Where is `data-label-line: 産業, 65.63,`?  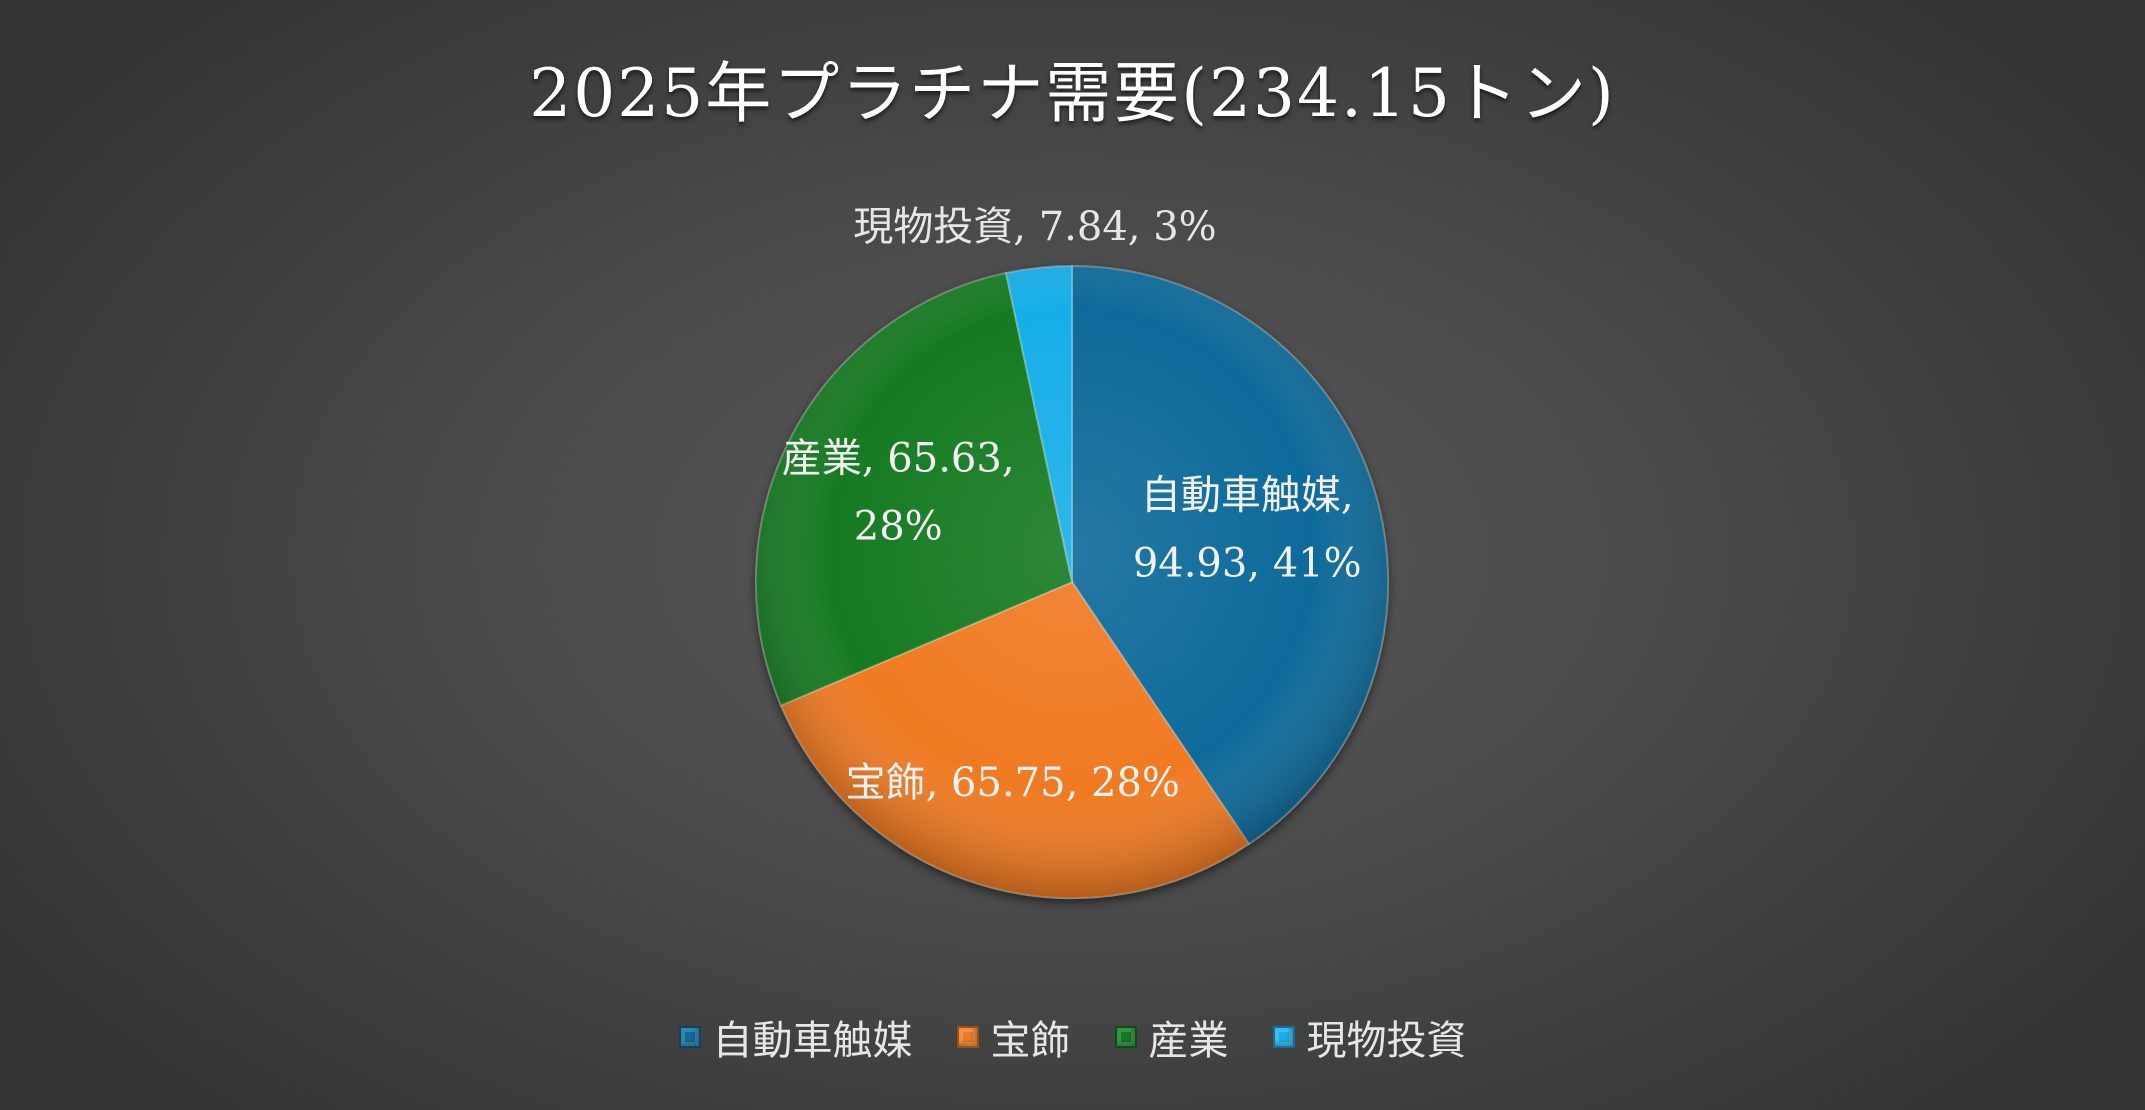 data-label-line: 産業, 65.63, is located at coordinates (898, 459).